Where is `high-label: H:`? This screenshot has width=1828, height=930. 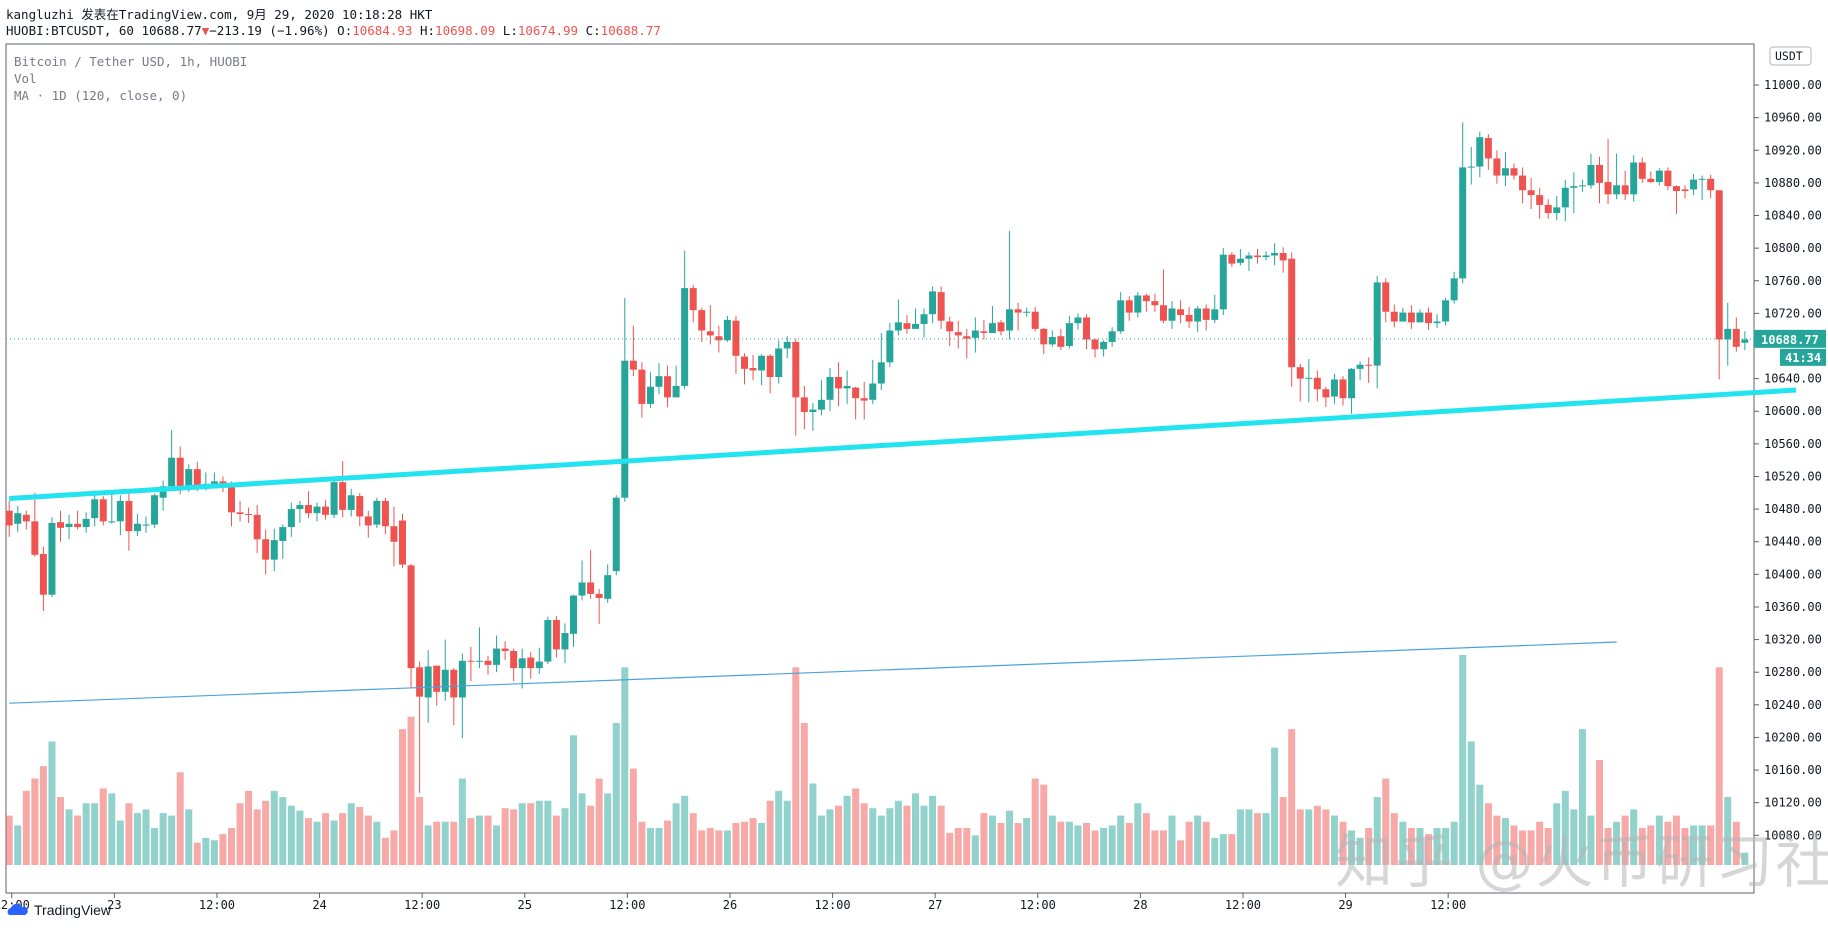
high-label: H: is located at coordinates (427, 30).